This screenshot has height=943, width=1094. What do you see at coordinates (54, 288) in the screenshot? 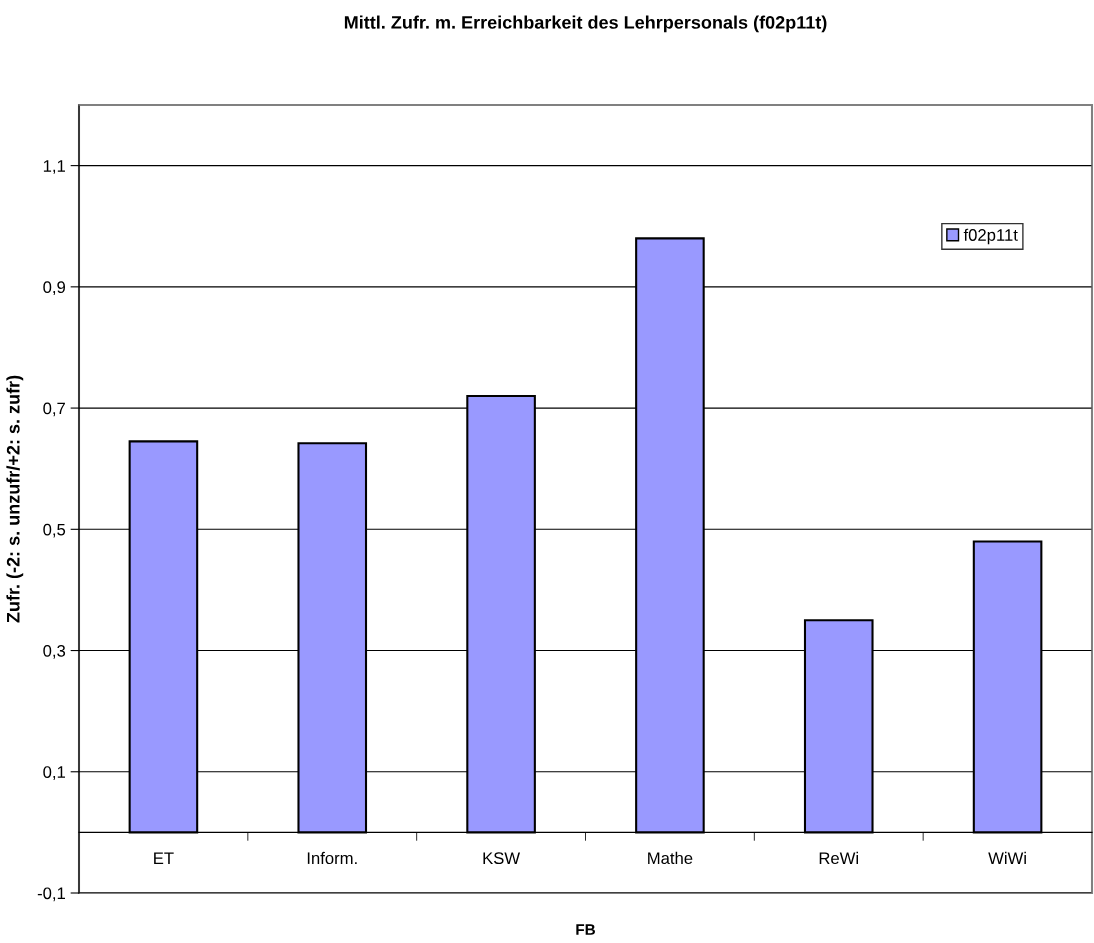
I see `y-tick-label: 0,9` at bounding box center [54, 288].